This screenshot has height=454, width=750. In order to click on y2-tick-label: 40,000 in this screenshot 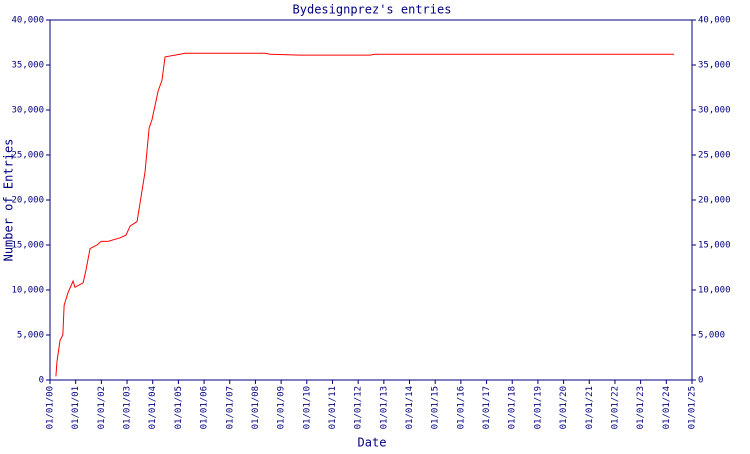, I will do `click(714, 21)`.